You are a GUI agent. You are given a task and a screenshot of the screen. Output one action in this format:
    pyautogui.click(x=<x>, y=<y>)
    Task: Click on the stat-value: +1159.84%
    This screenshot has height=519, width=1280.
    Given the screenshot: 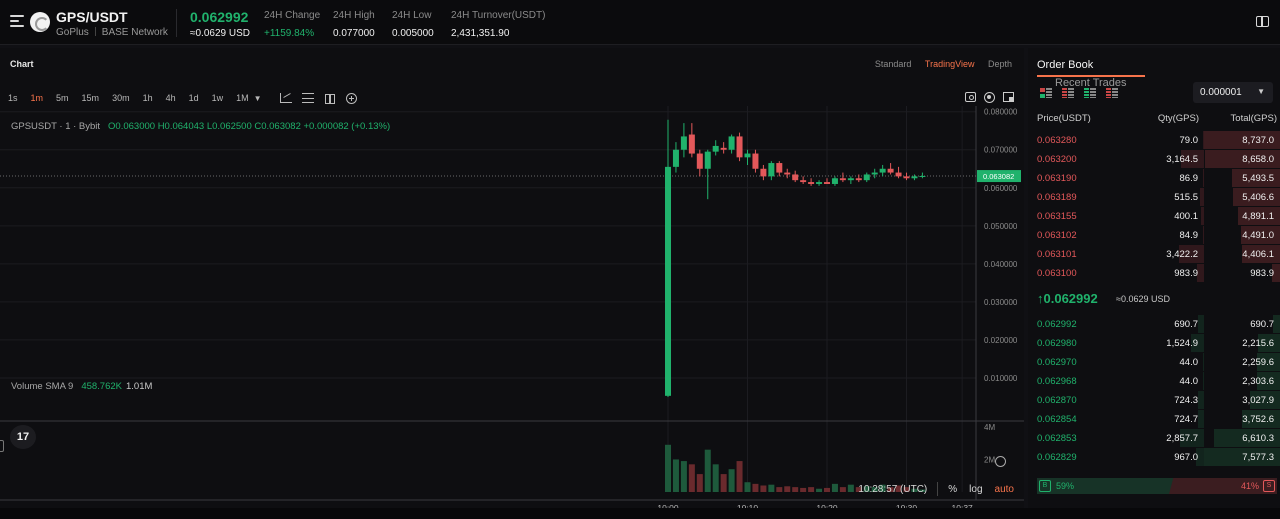 What is the action you would take?
    pyautogui.click(x=289, y=33)
    